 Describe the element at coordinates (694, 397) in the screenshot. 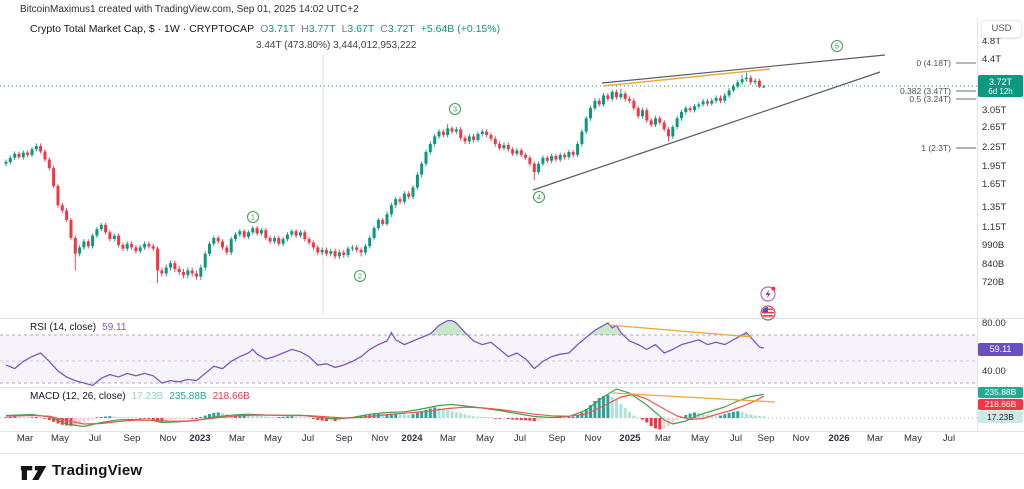

I see `trendline-macd-divergence-orange` at that location.